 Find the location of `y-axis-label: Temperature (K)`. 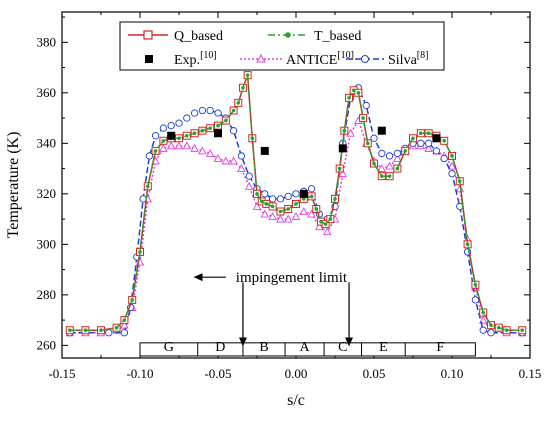

y-axis-label: Temperature (K) is located at coordinates (13, 185).